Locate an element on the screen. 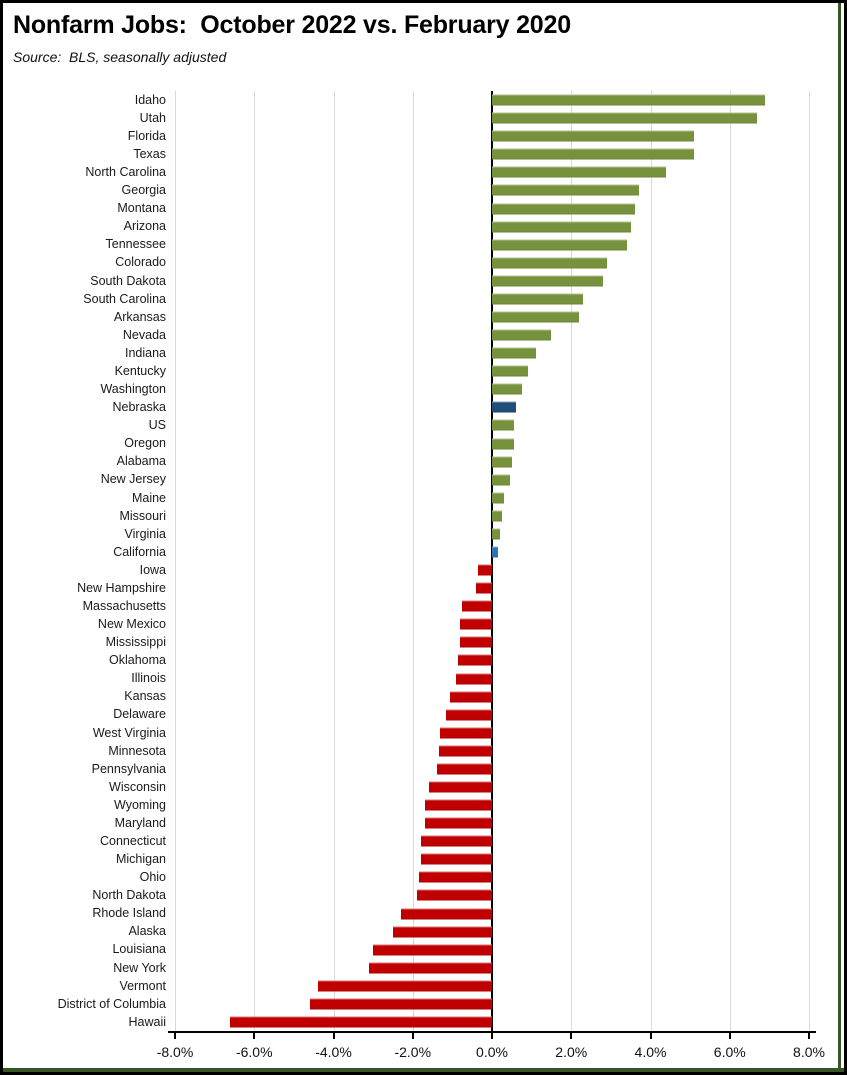  chart-row: Texas is located at coordinates (410, 154).